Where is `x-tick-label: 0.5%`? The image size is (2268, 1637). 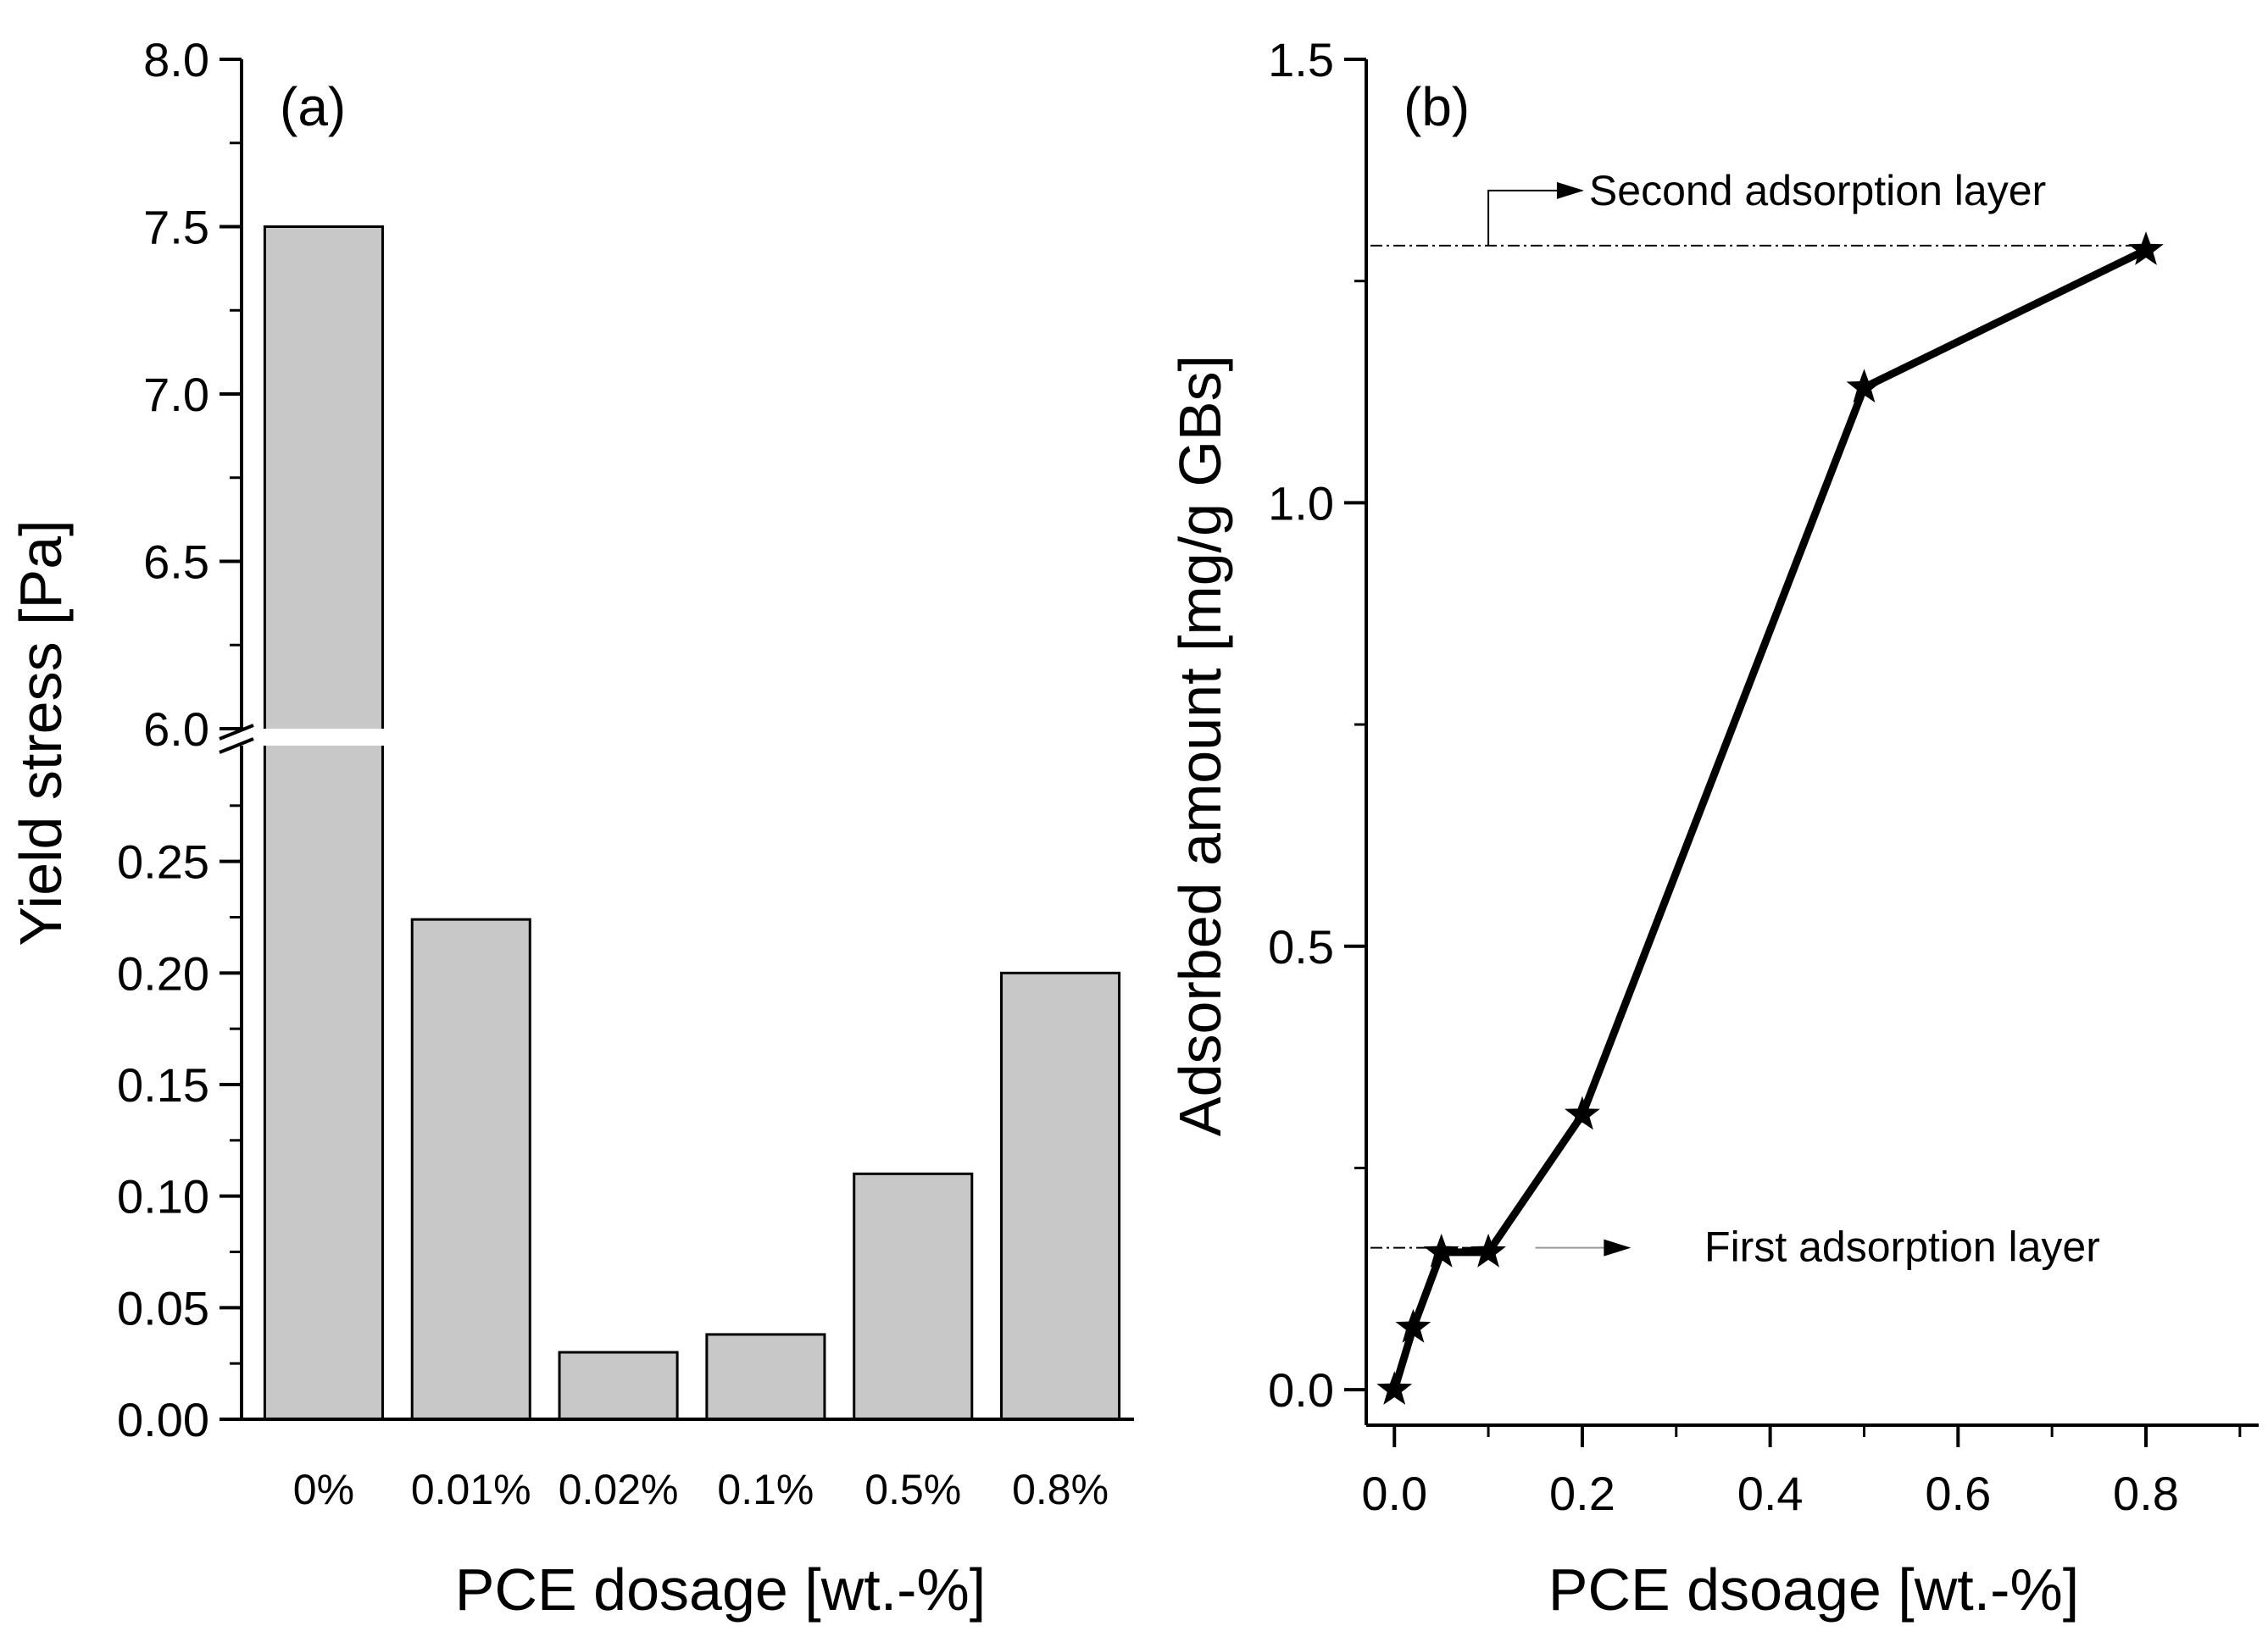
x-tick-label: 0.5% is located at coordinates (912, 1489).